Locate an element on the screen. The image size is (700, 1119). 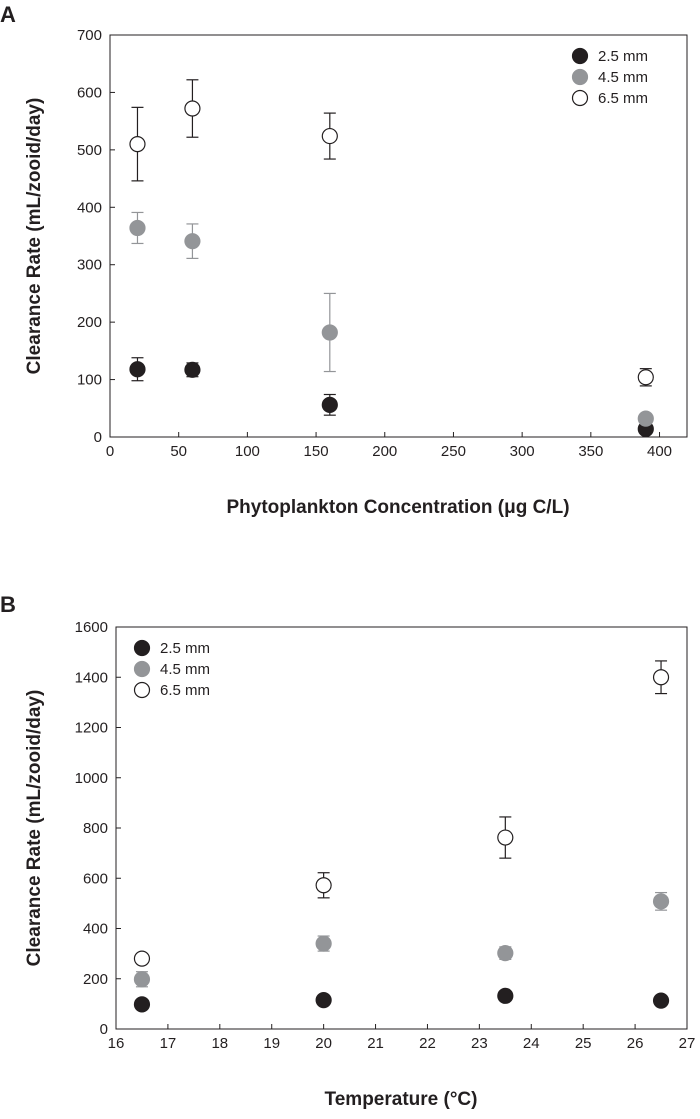
panel-a-x-tick-label: 50 is located at coordinates (178, 451).